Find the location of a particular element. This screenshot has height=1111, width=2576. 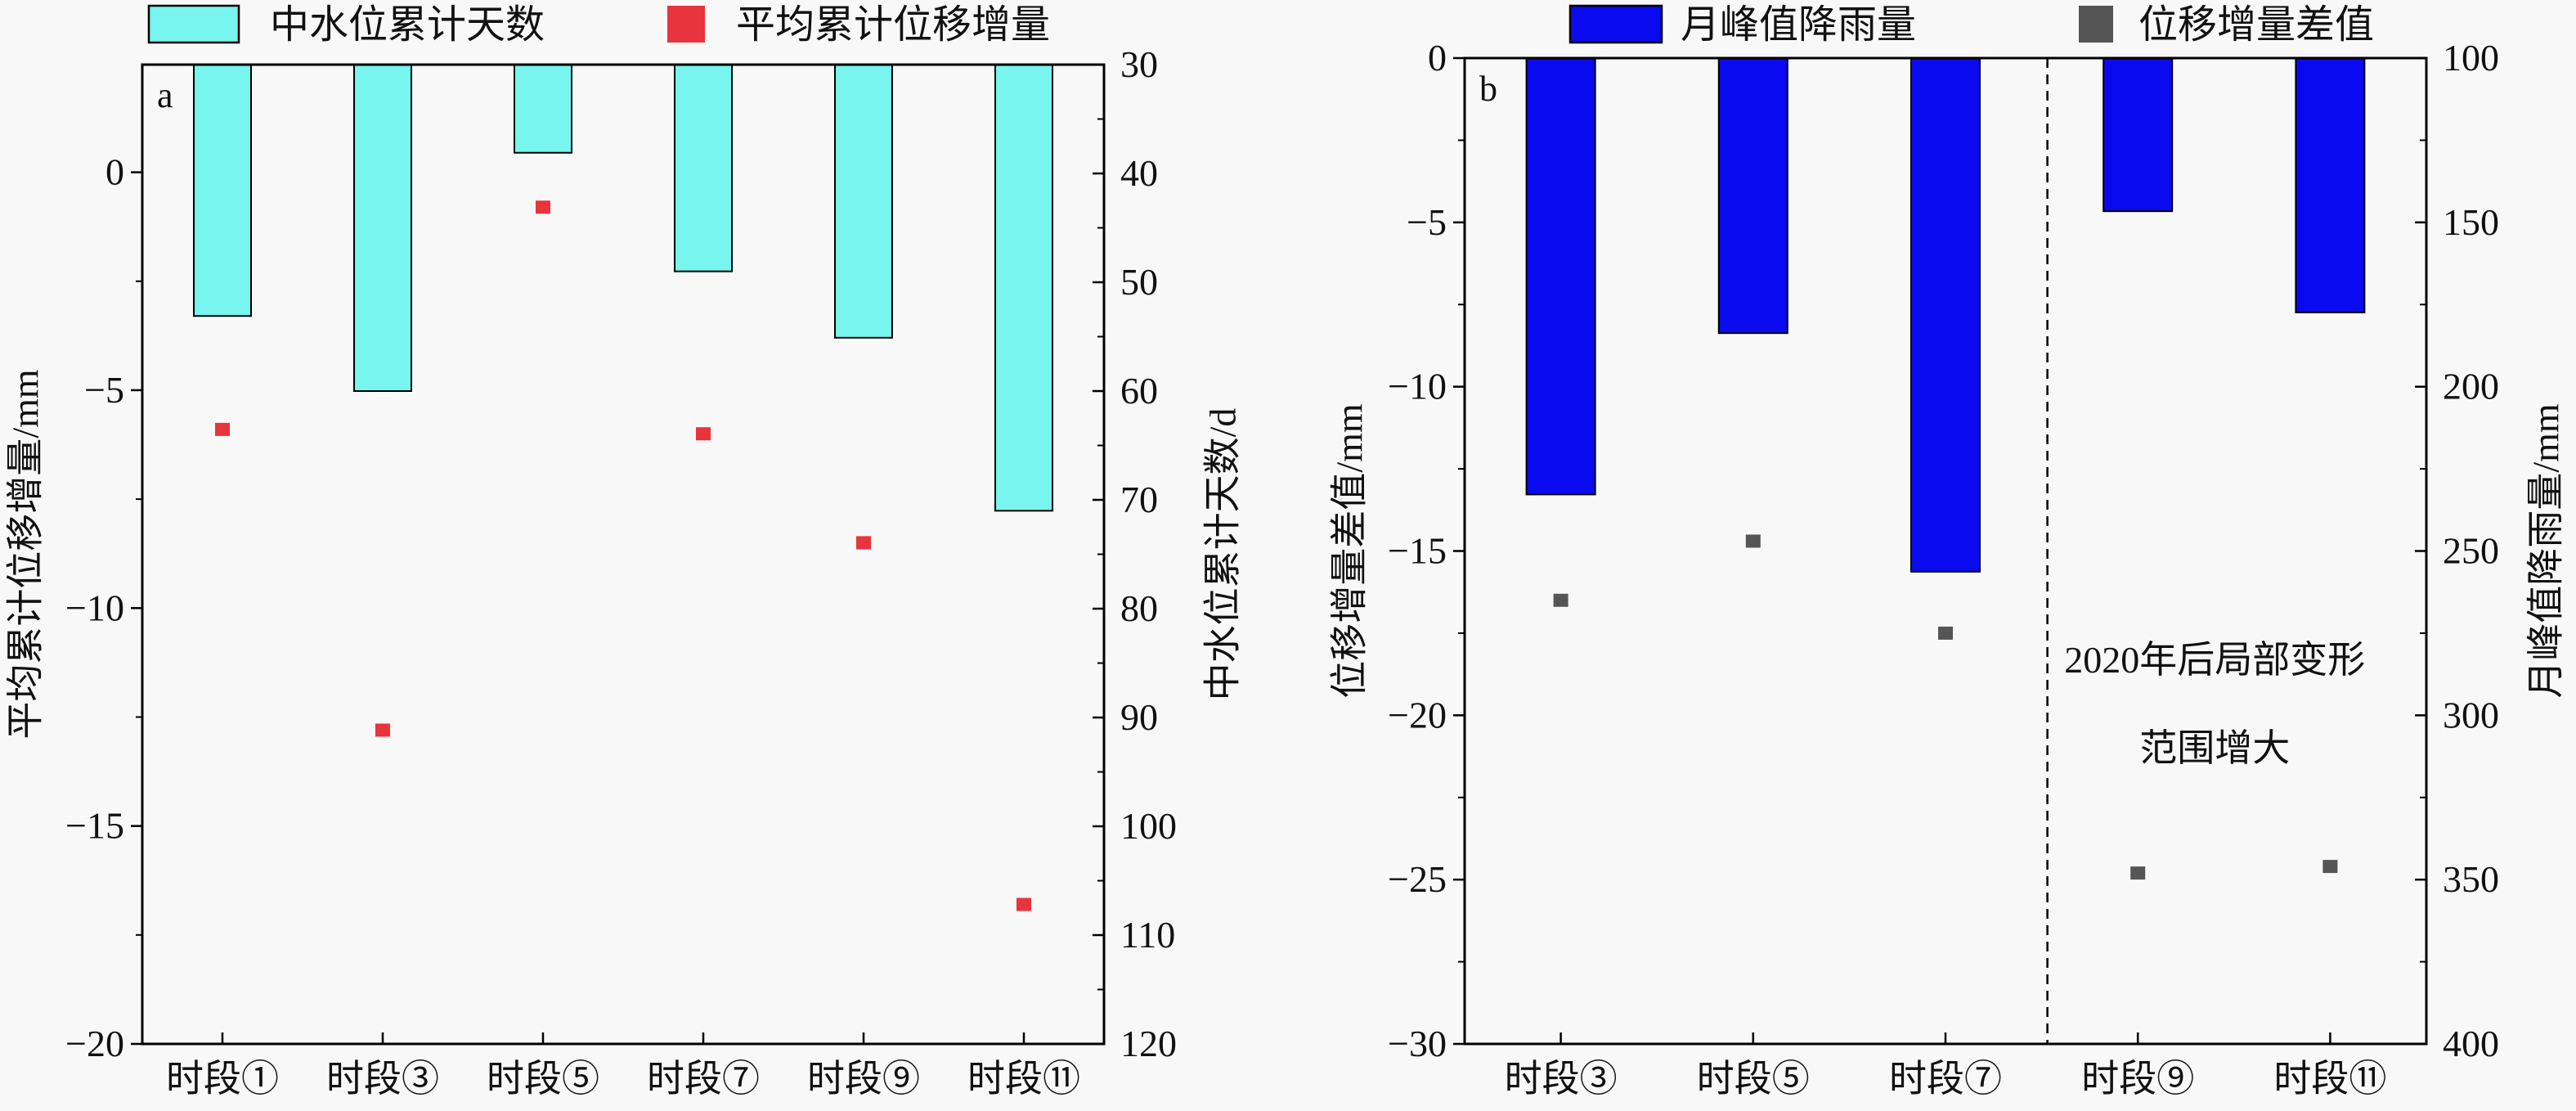

right-tick-label: 300 is located at coordinates (2471, 714).